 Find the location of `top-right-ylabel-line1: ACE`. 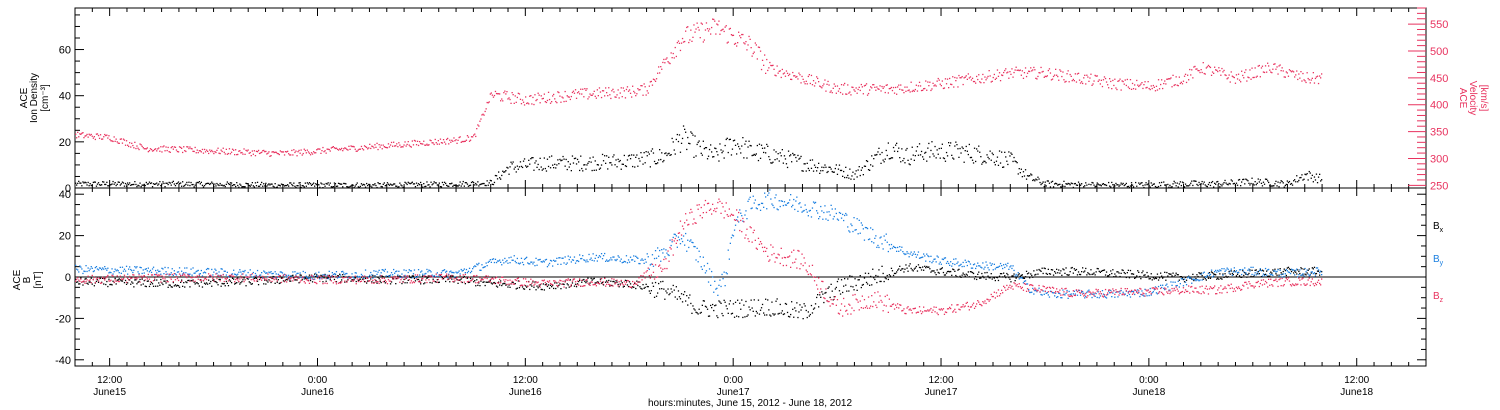

top-right-ylabel-line1: ACE is located at coordinates (1462, 98).